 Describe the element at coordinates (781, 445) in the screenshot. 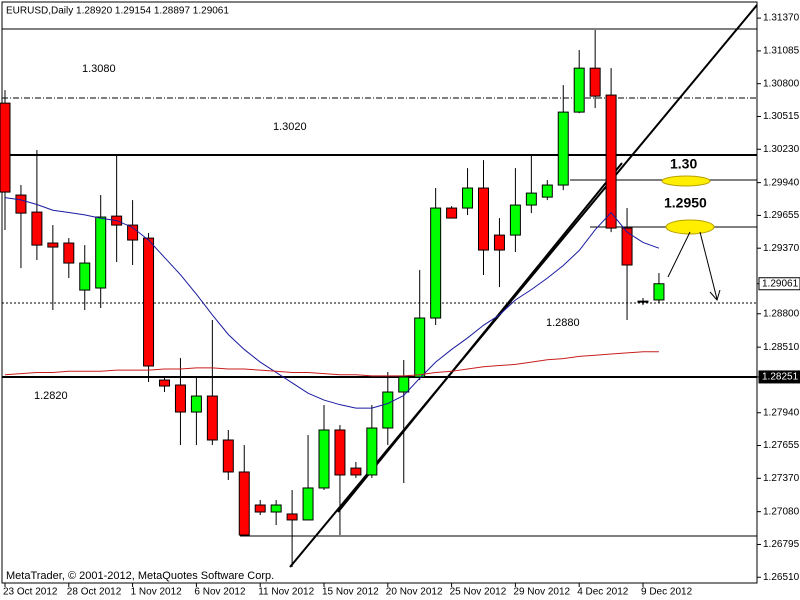

I see `y-tick-label: 1.27655` at that location.